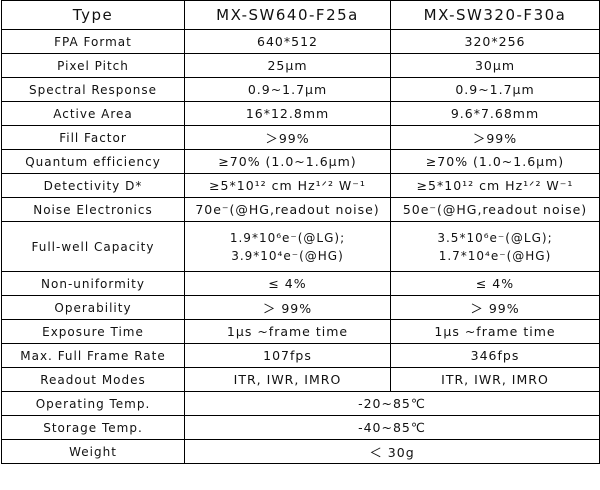  What do you see at coordinates (495, 246) in the screenshot?
I see `value-cell: 3.5*10⁶e⁻(@LG); 1.7*10⁴e⁻(@HG)` at bounding box center [495, 246].